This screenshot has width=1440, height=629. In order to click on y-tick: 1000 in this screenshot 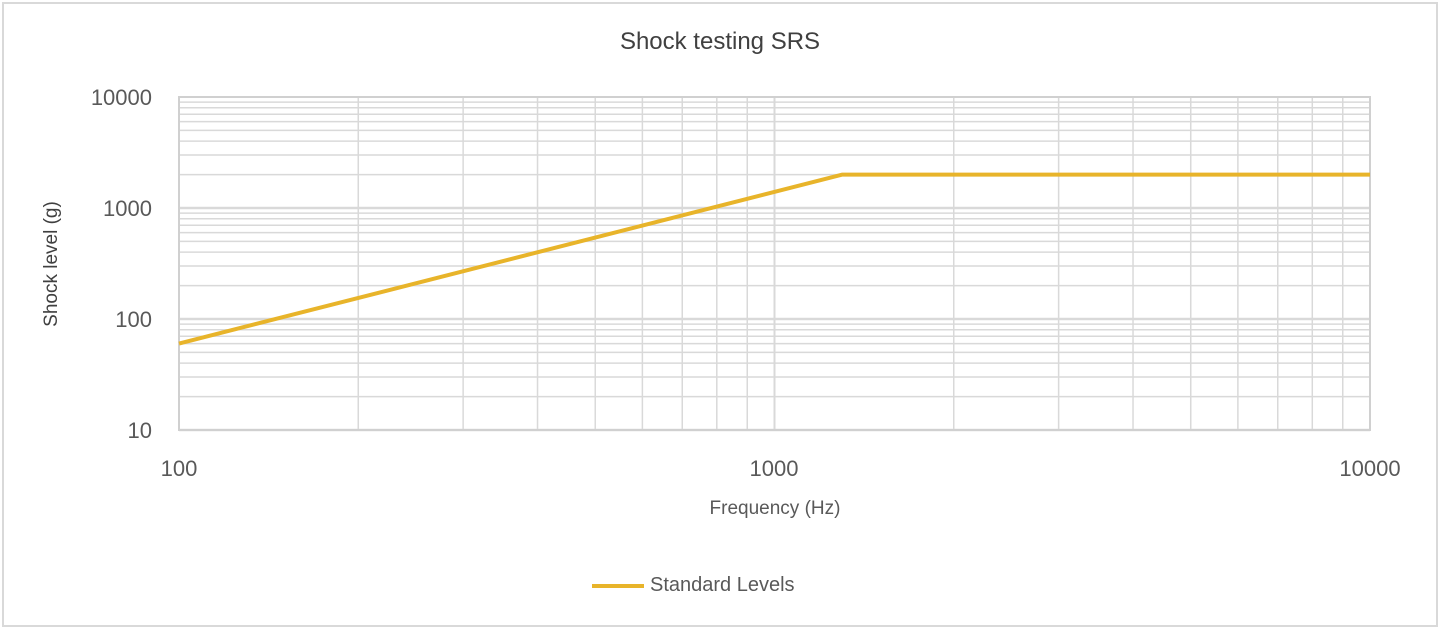, I will do `click(127, 208)`.